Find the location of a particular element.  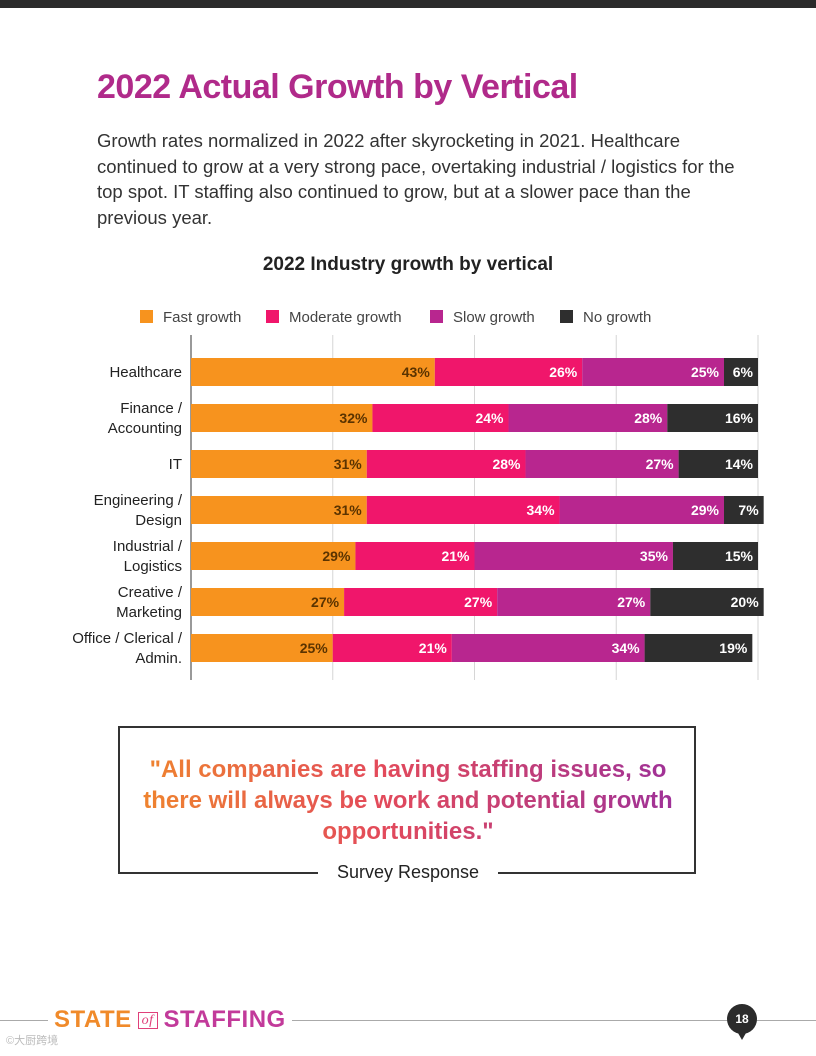

page-number: 18 is located at coordinates (742, 1022).